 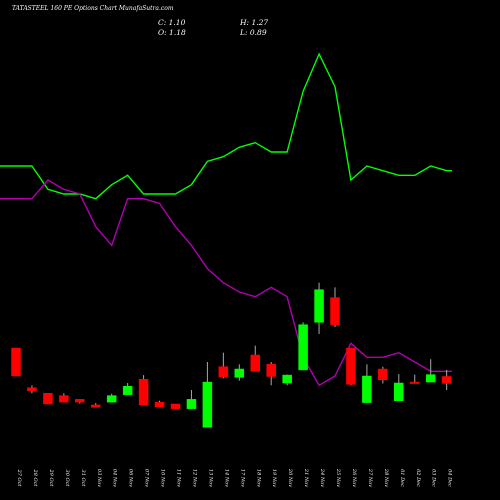 I want to click on x-tick-label: 14 Nov, so click(x=226, y=478).